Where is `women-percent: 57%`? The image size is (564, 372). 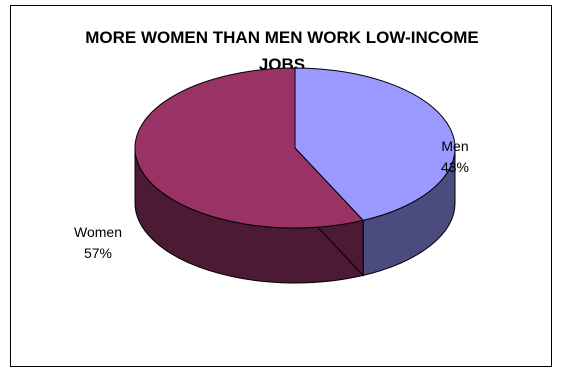 women-percent: 57% is located at coordinates (98, 253).